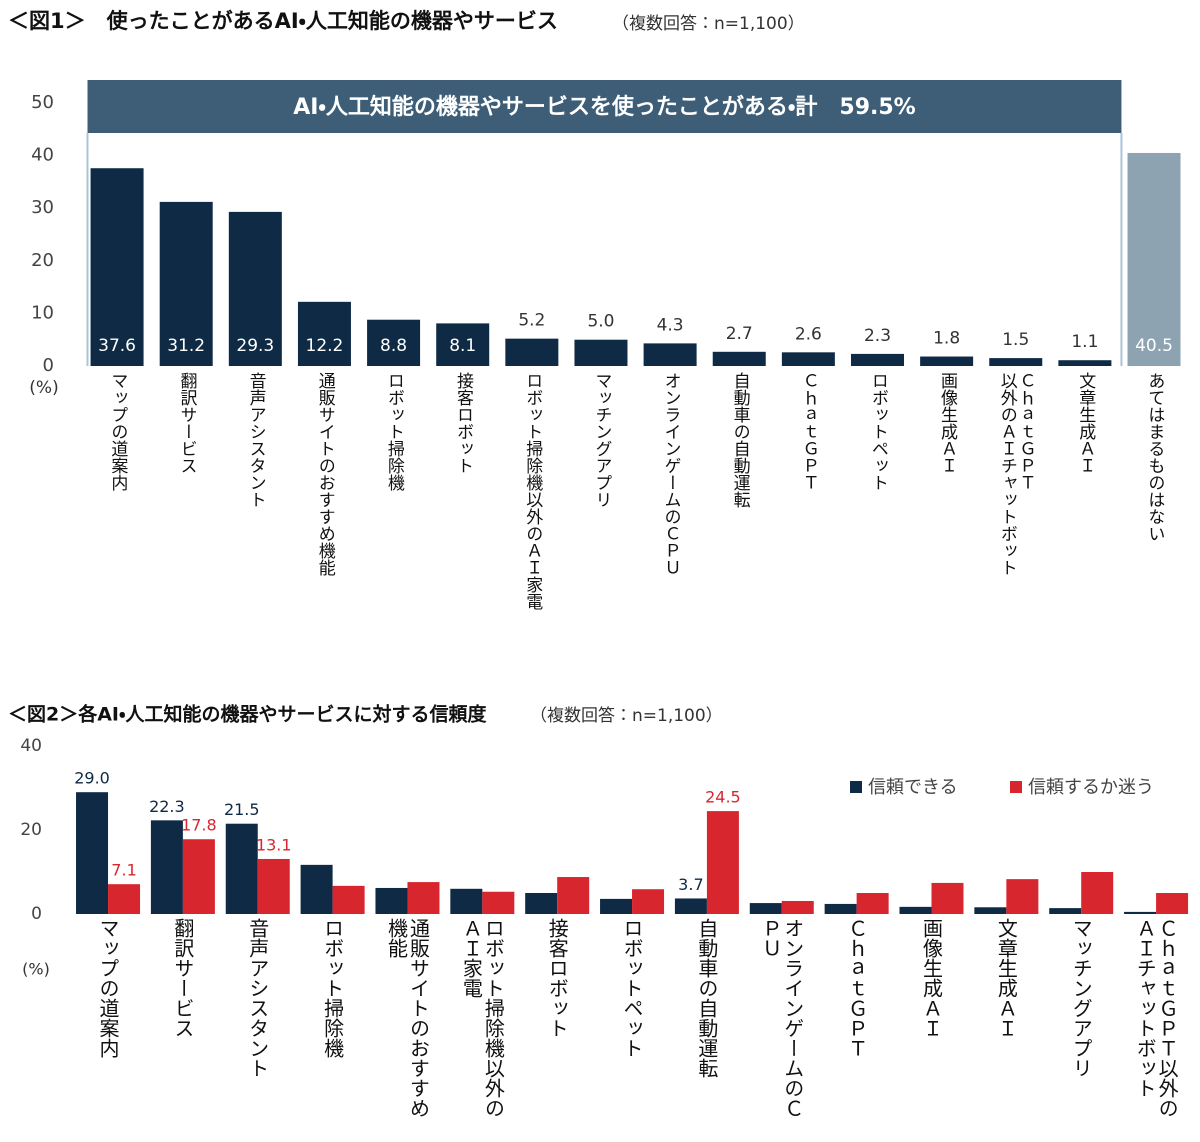 This screenshot has height=1142, width=1200. I want to click on value-label: 29.3, so click(255, 346).